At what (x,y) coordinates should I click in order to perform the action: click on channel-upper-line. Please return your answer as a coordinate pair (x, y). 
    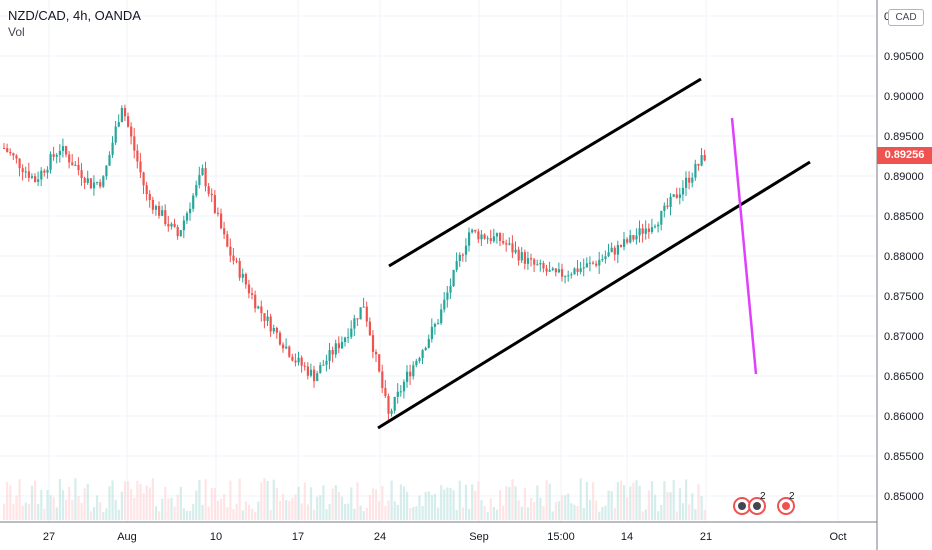
    Looking at the image, I should click on (545, 172).